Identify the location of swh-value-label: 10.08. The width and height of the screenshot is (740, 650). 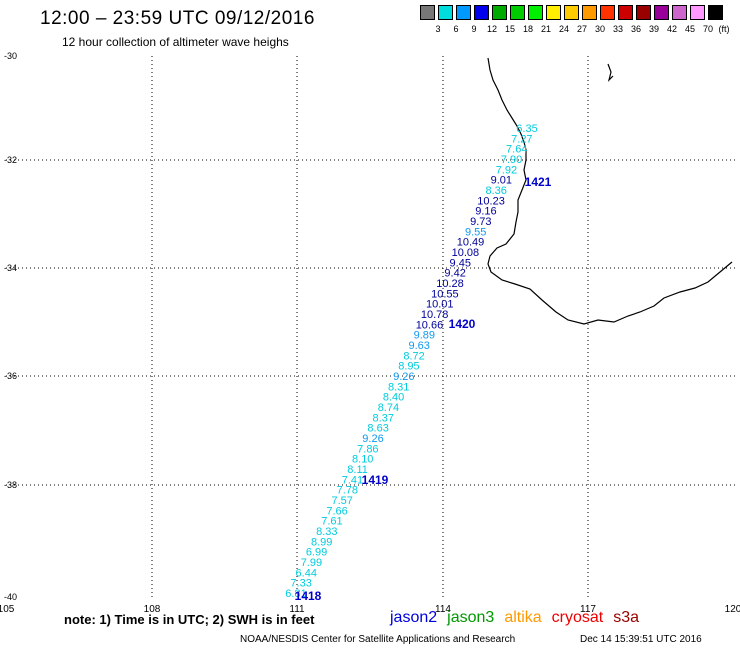
(466, 253).